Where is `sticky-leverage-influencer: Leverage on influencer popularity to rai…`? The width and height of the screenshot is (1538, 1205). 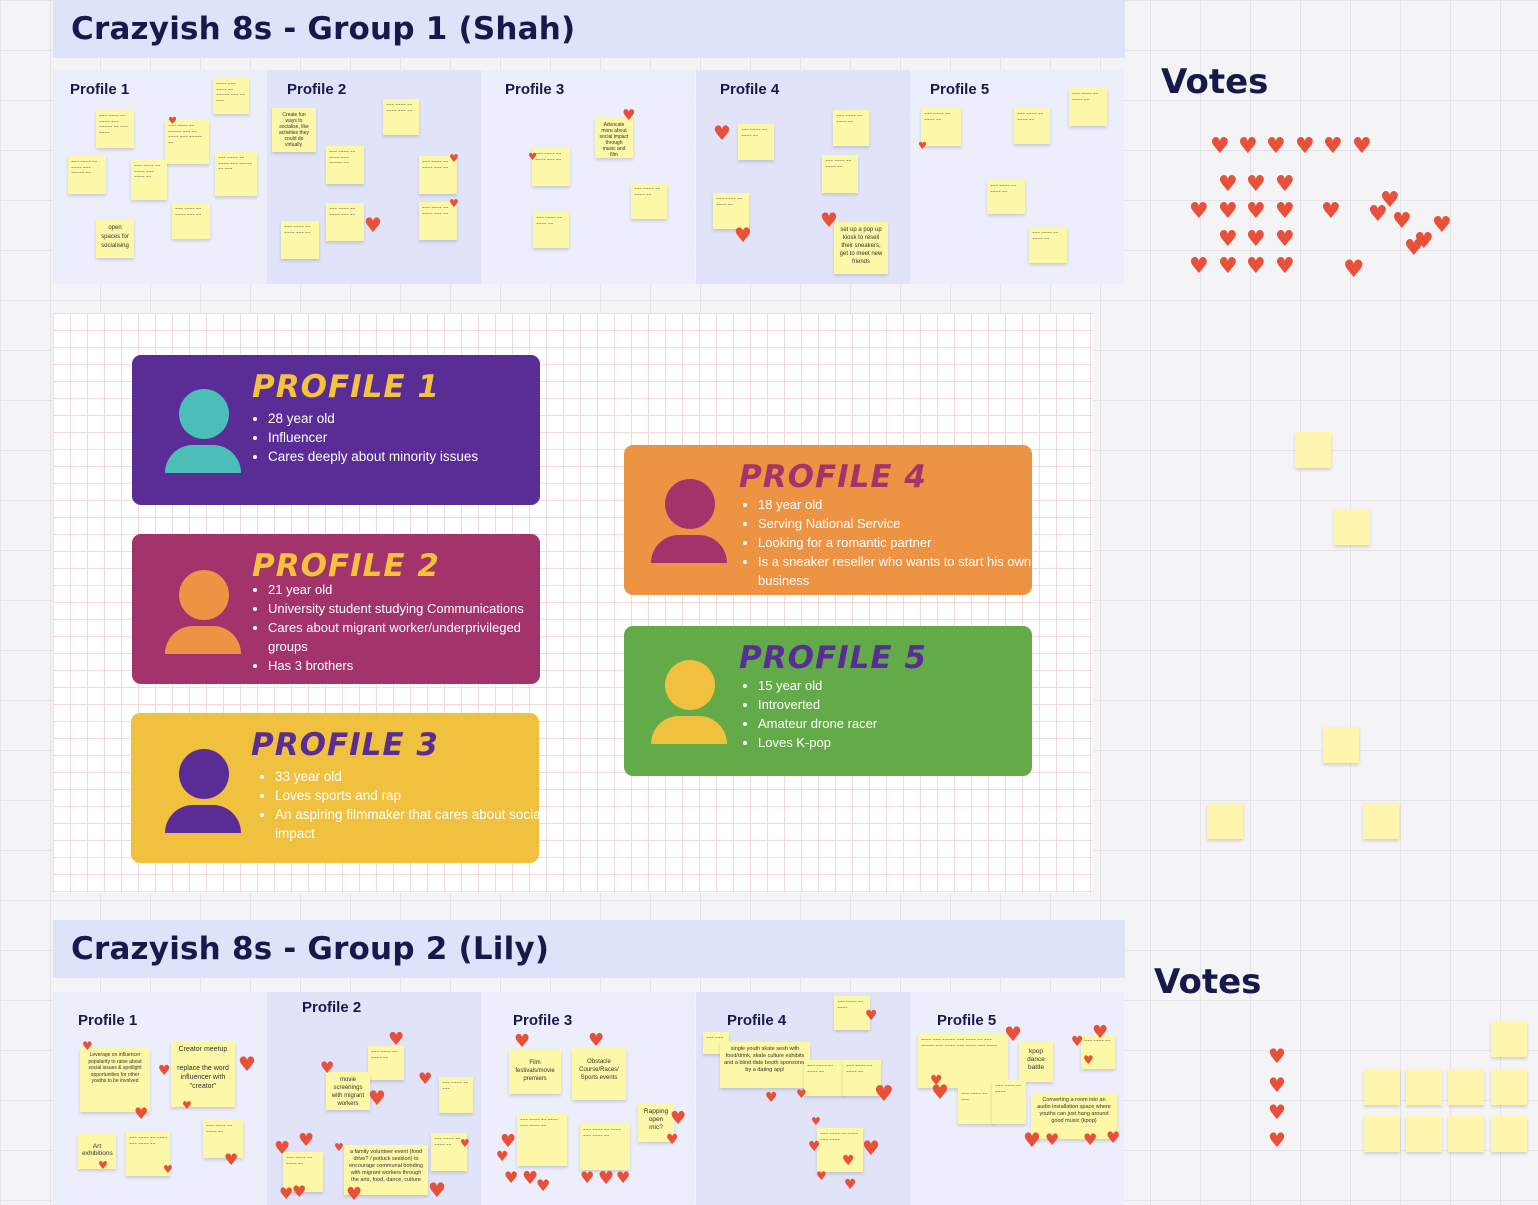 sticky-leverage-influencer: Leverage on influencer popularity to rai… is located at coordinates (115, 1080).